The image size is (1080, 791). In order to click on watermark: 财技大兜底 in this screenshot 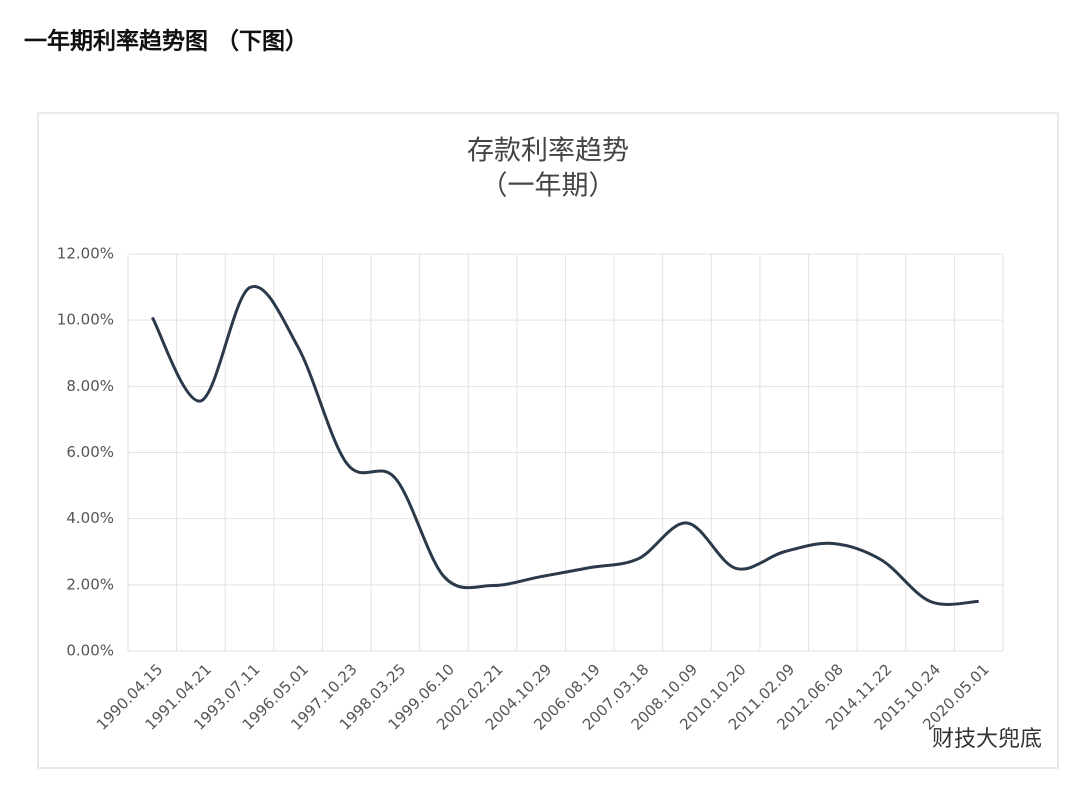, I will do `click(987, 739)`.